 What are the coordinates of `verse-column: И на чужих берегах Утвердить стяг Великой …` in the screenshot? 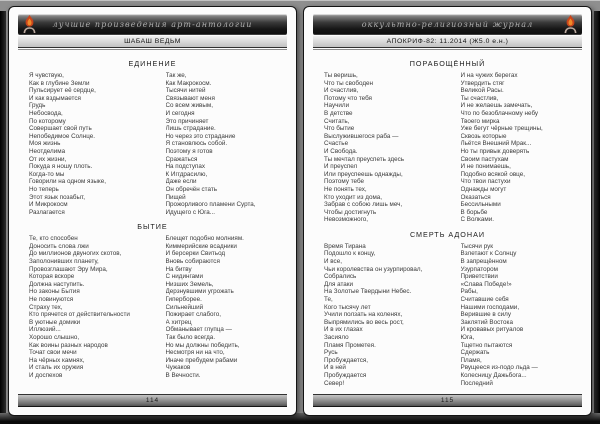 It's located at (519, 148).